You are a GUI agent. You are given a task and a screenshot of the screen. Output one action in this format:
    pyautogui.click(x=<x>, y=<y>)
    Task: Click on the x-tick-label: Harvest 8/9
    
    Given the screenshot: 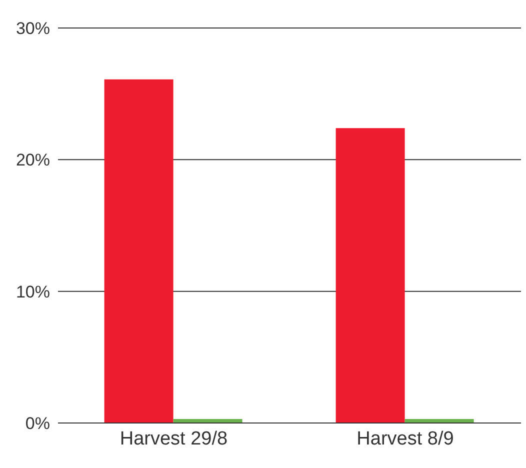 What is the action you would take?
    pyautogui.click(x=405, y=439)
    